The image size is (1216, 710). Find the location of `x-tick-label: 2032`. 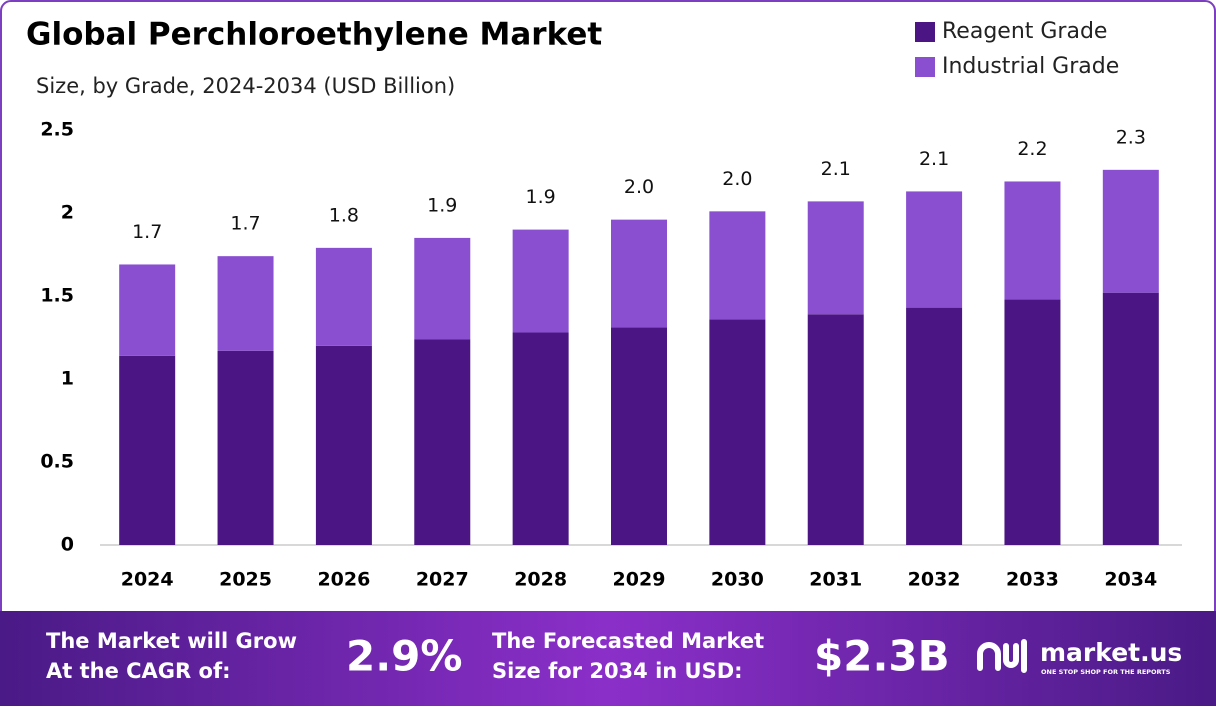

x-tick-label: 2032 is located at coordinates (934, 580).